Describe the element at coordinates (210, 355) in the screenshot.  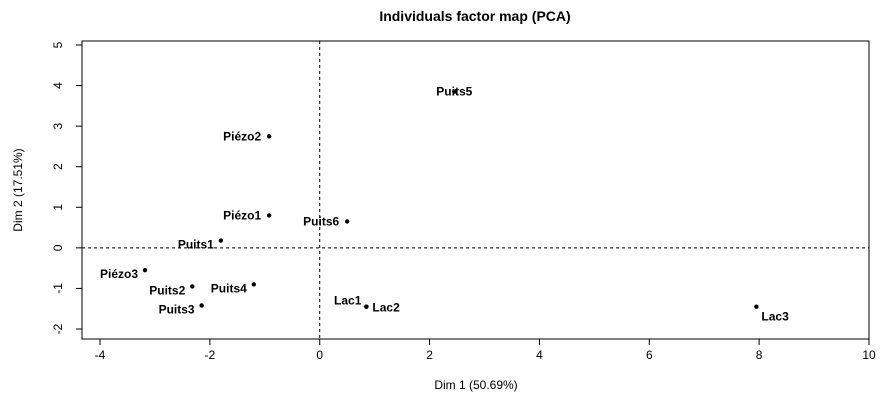
I see `x-tick-label: -2` at that location.